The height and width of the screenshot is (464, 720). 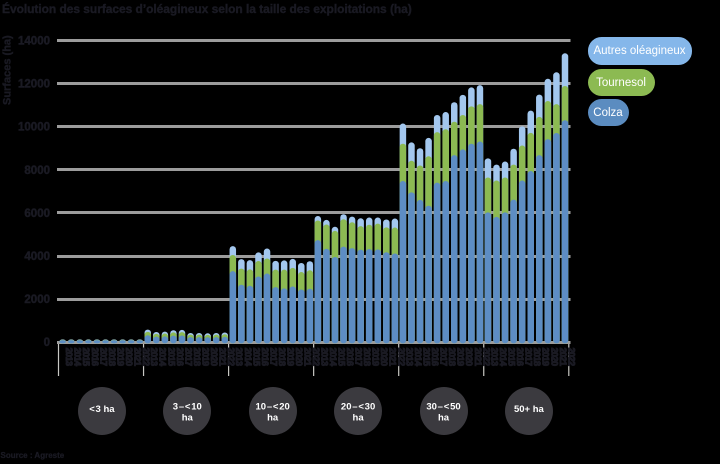 What do you see at coordinates (34, 85) in the screenshot?
I see `svg-text: 12000` at bounding box center [34, 85].